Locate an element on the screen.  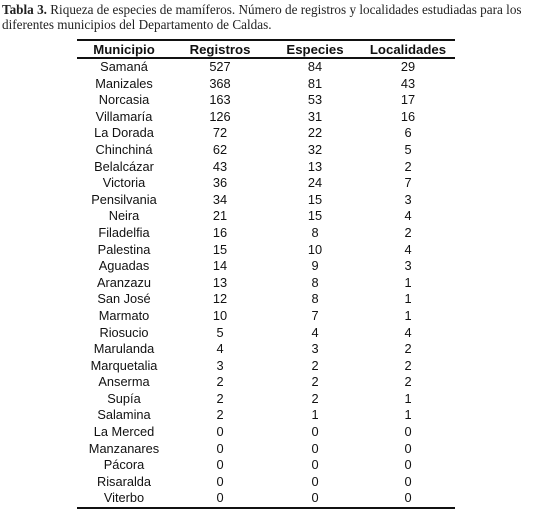
municipality-cell: Aranzazu is located at coordinates (124, 282).